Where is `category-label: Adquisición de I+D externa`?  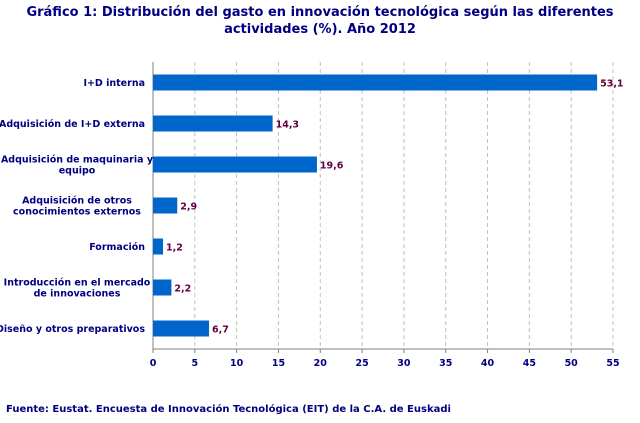 category-label: Adquisición de I+D externa is located at coordinates (72, 124).